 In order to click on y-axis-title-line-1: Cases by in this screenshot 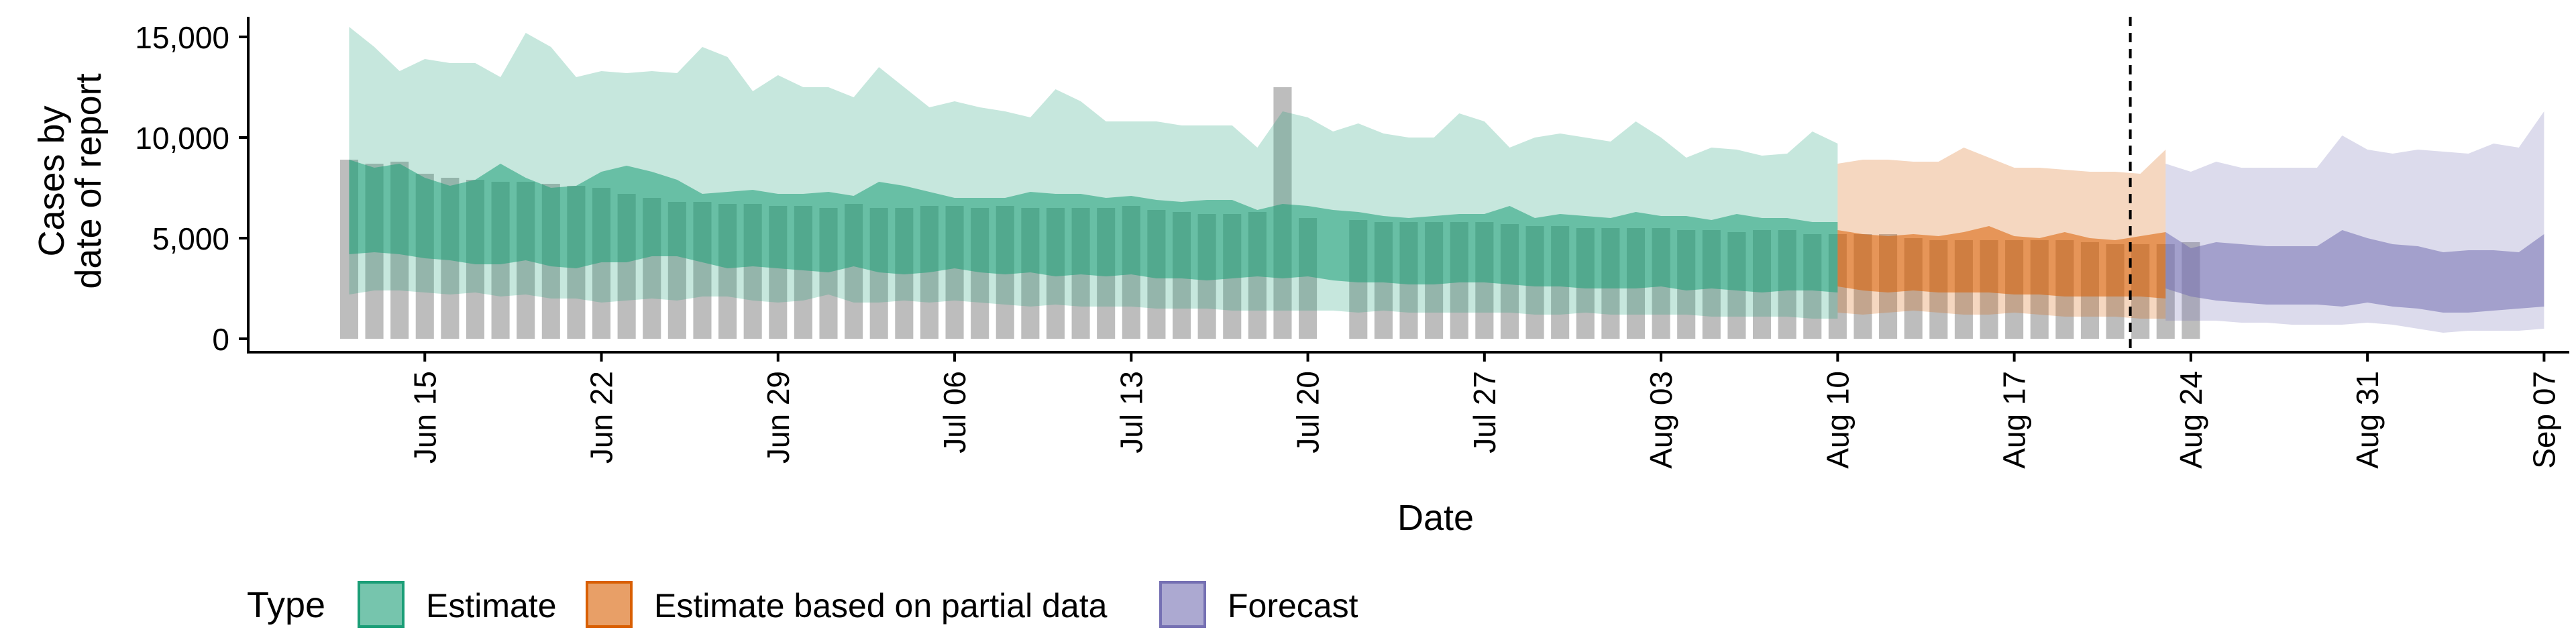, I will do `click(52, 180)`.